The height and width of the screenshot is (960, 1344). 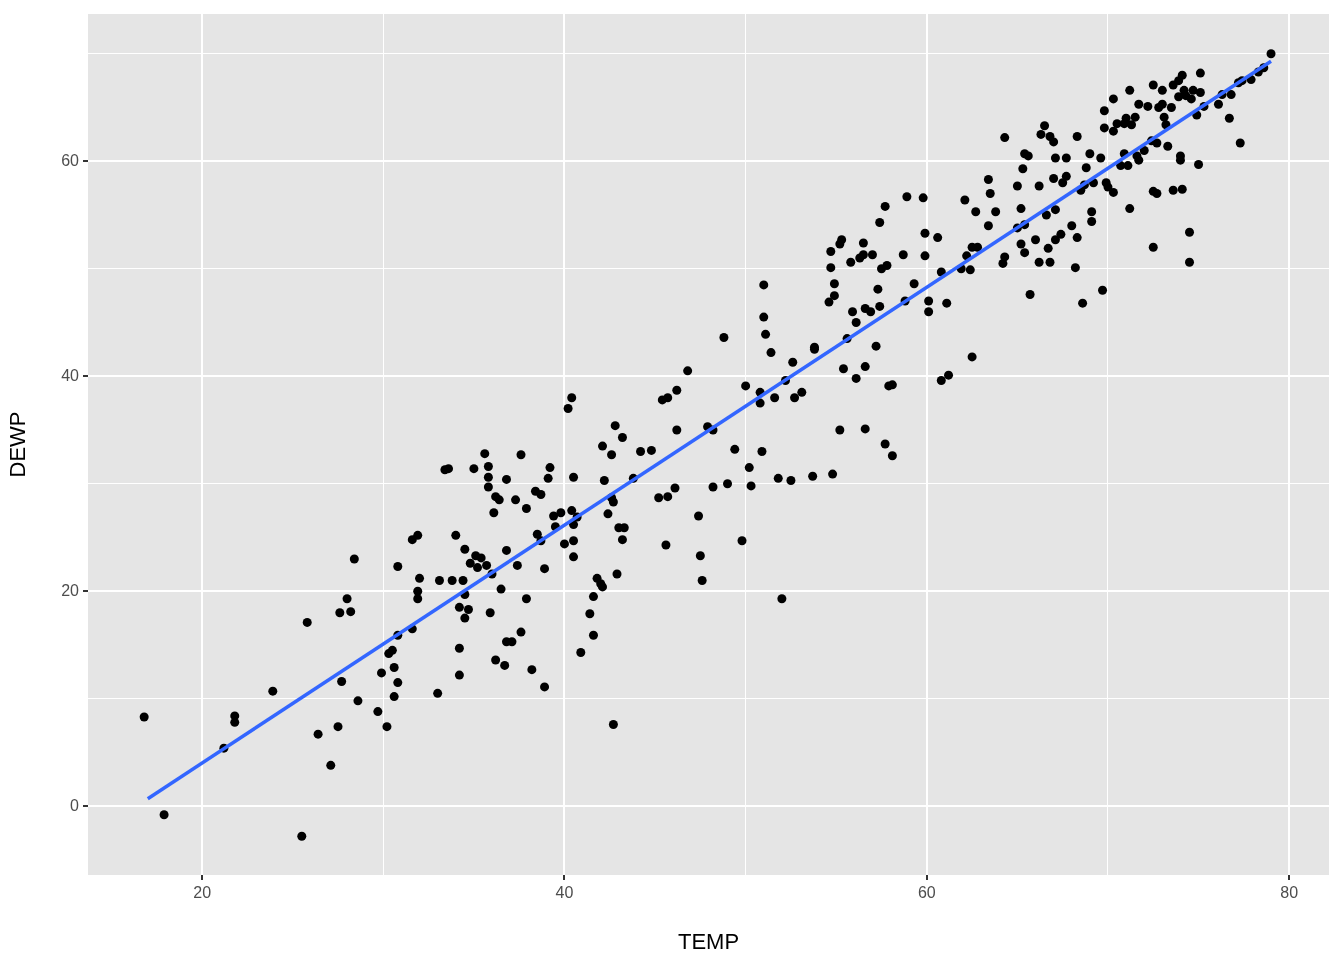 I want to click on x-axis-title: TEMP, so click(x=708, y=941).